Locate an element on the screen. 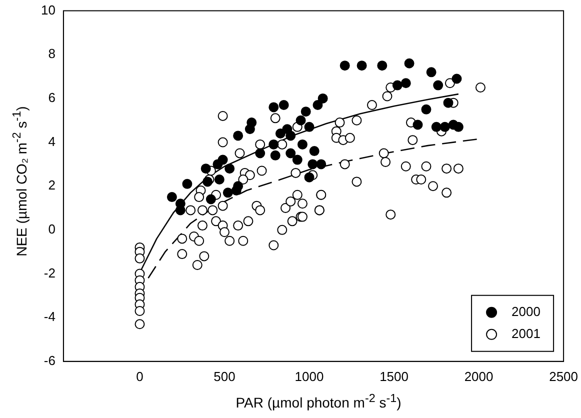  y-tick-label: -4 is located at coordinates (50, 316).